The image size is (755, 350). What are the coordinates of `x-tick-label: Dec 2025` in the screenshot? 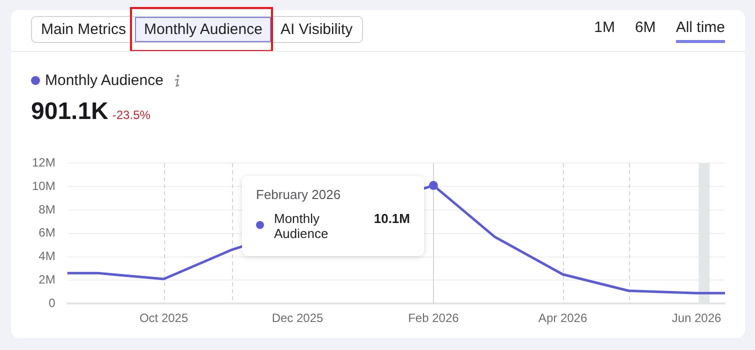 It's located at (298, 318).